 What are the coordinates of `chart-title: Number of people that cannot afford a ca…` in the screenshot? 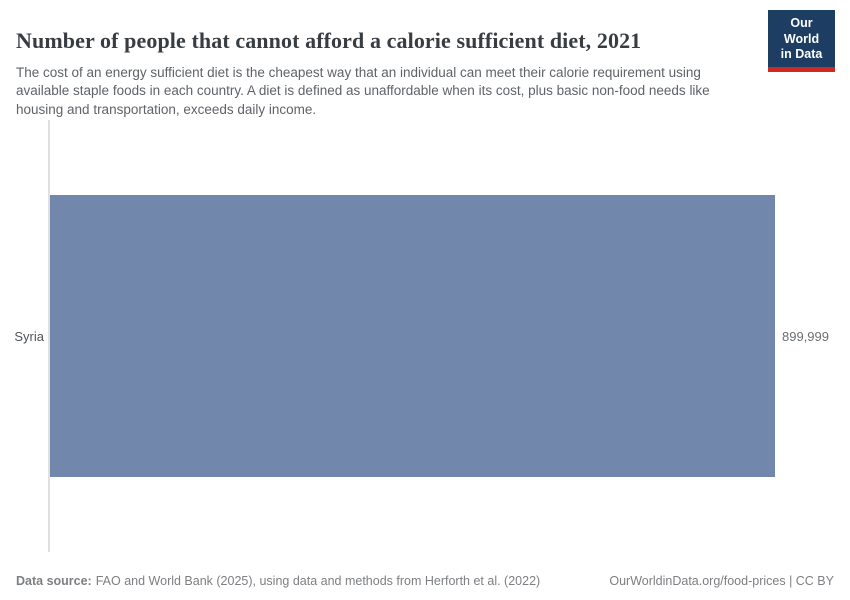 It's located at (329, 40).